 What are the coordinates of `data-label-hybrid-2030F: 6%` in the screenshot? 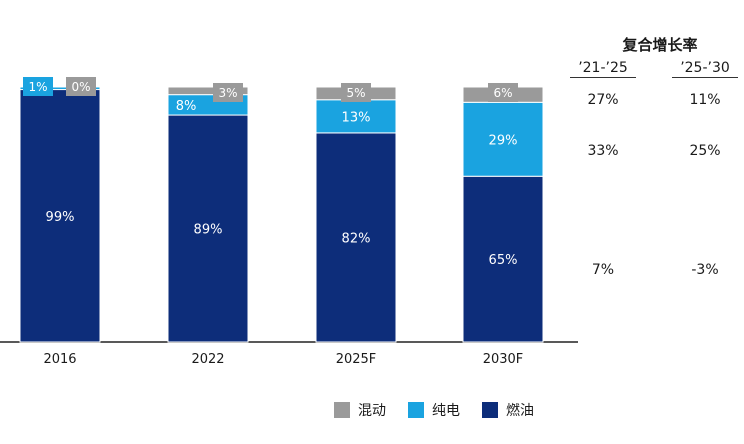 It's located at (502, 93).